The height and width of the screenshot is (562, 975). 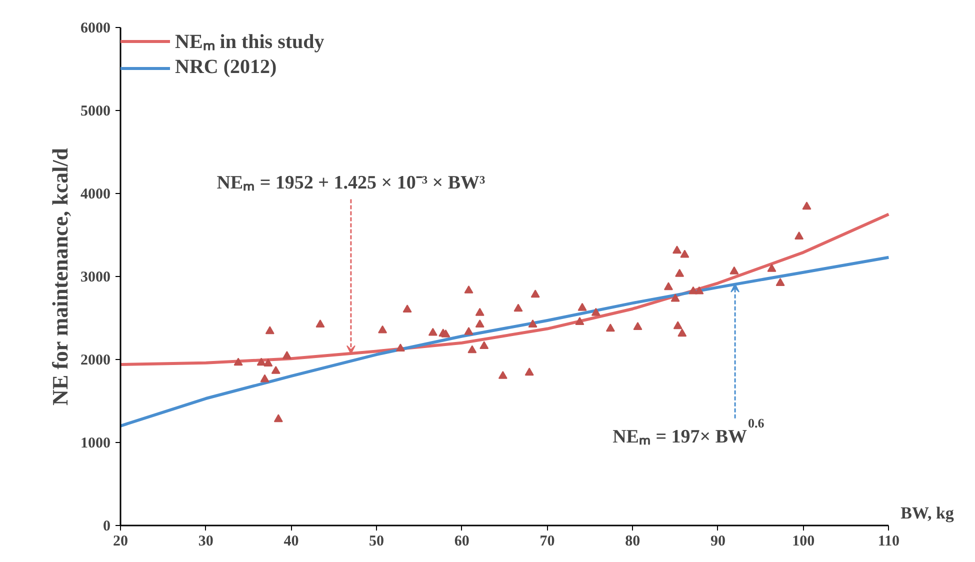 What do you see at coordinates (351, 183) in the screenshot?
I see `annotation: NEₘ = 1952 + 1.425 × 10⁻³ × BW³` at bounding box center [351, 183].